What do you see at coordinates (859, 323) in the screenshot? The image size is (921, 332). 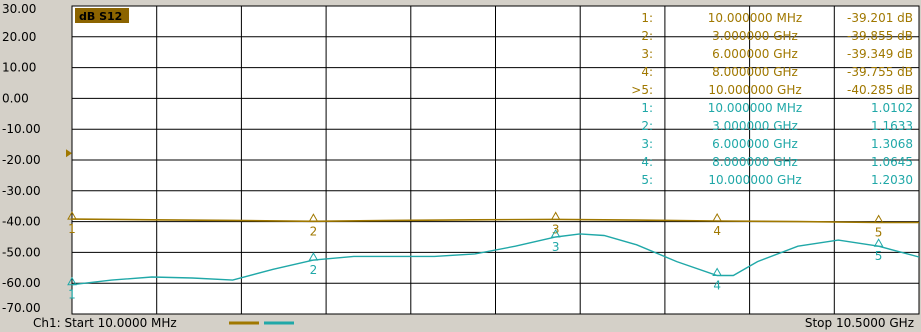 I see `stop-frequency-label: Stop 10.5000 GHz` at bounding box center [859, 323].